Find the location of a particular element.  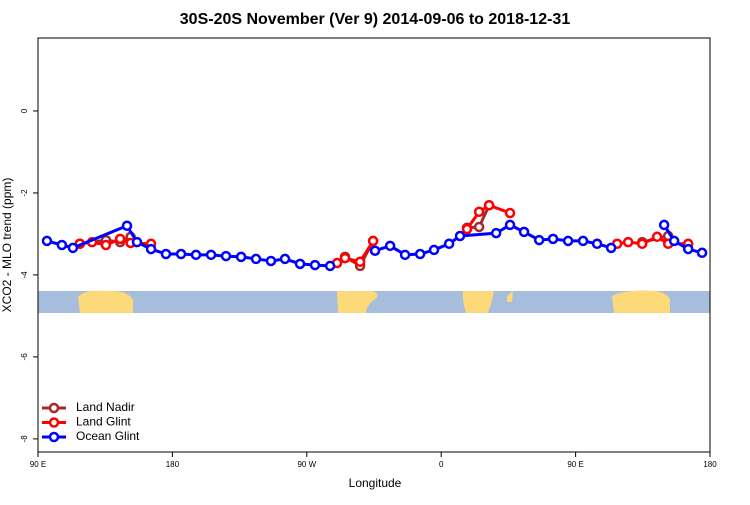

legend-label: Ocean Glint is located at coordinates (108, 436).